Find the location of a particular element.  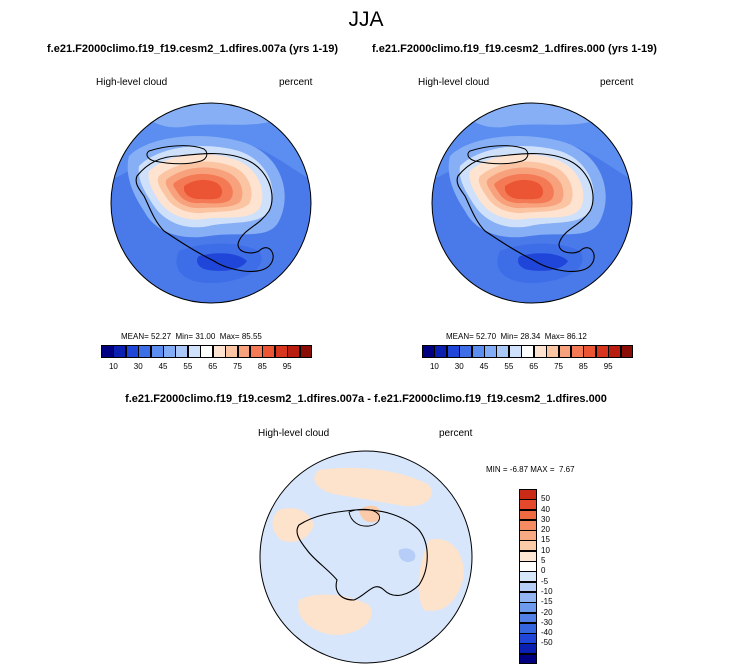

diff-stats: MIN = -6.87 MAX = 7.67 is located at coordinates (530, 469).